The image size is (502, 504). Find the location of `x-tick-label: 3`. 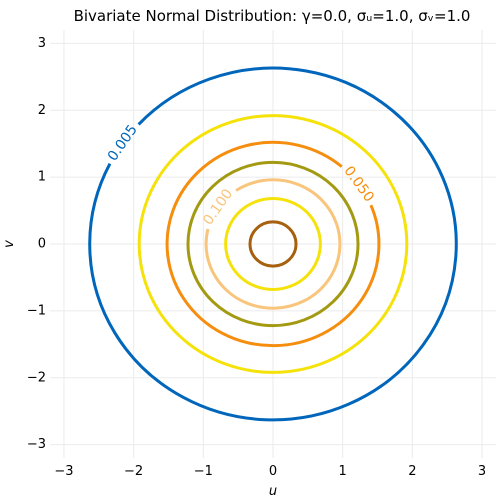

x-tick-label: 3 is located at coordinates (482, 471).